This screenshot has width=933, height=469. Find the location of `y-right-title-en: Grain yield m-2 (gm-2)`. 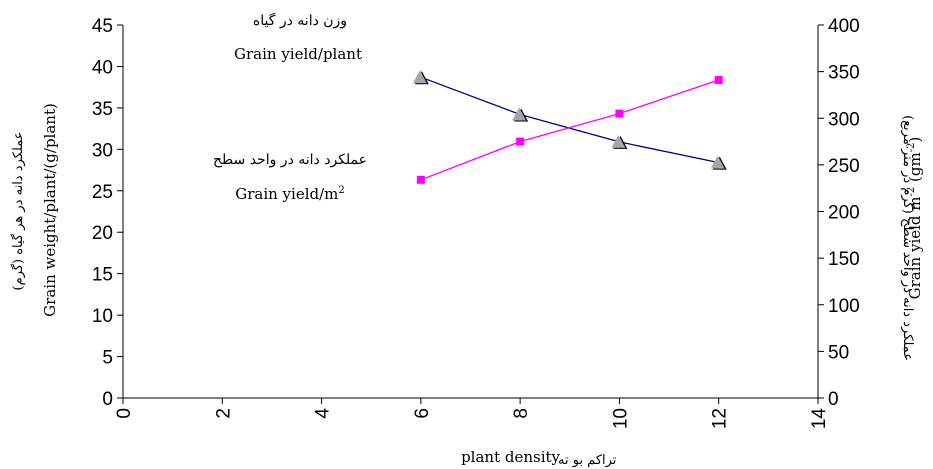

y-right-title-en: Grain yield m-2 (gm-2) is located at coordinates (915, 218).